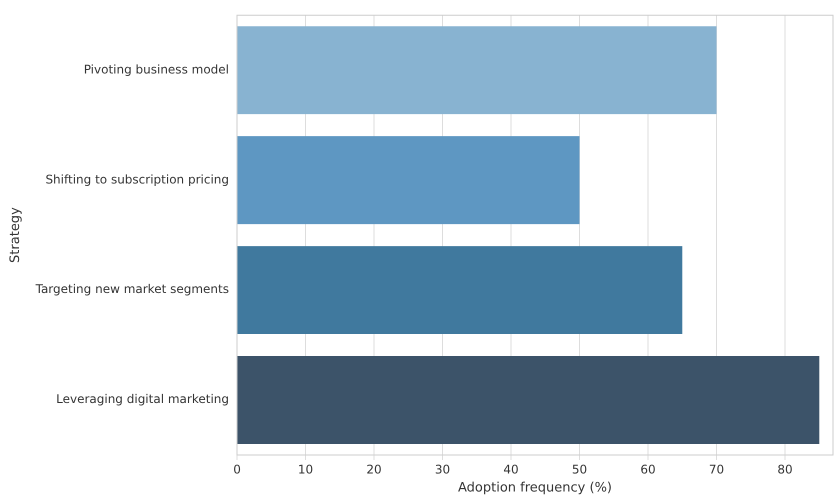 Image resolution: width=835 pixels, height=498 pixels. Describe the element at coordinates (16, 234) in the screenshot. I see `y-axis-title: Strategy` at that location.